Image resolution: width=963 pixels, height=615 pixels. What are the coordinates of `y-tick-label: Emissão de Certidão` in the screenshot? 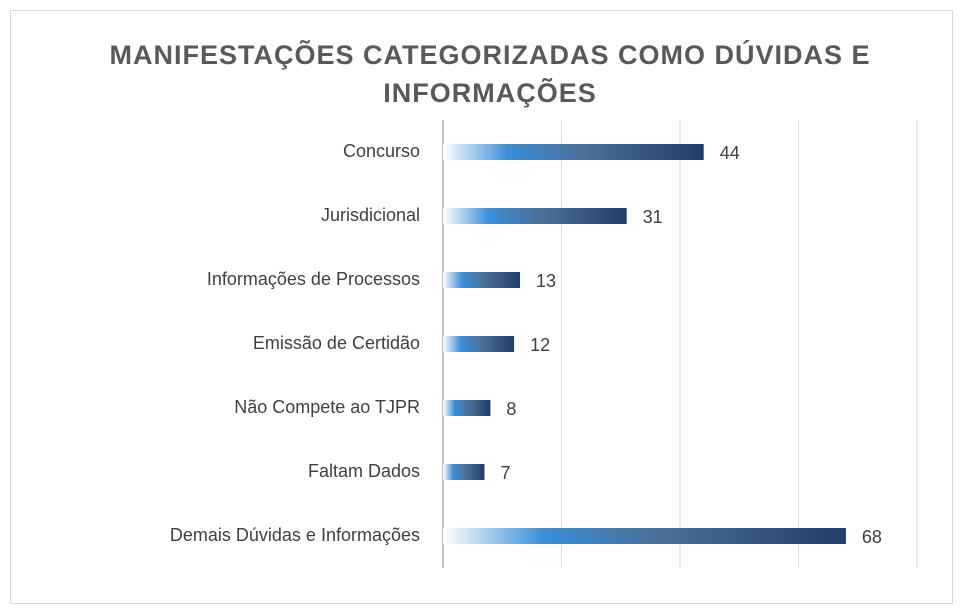 It's located at (336, 343).